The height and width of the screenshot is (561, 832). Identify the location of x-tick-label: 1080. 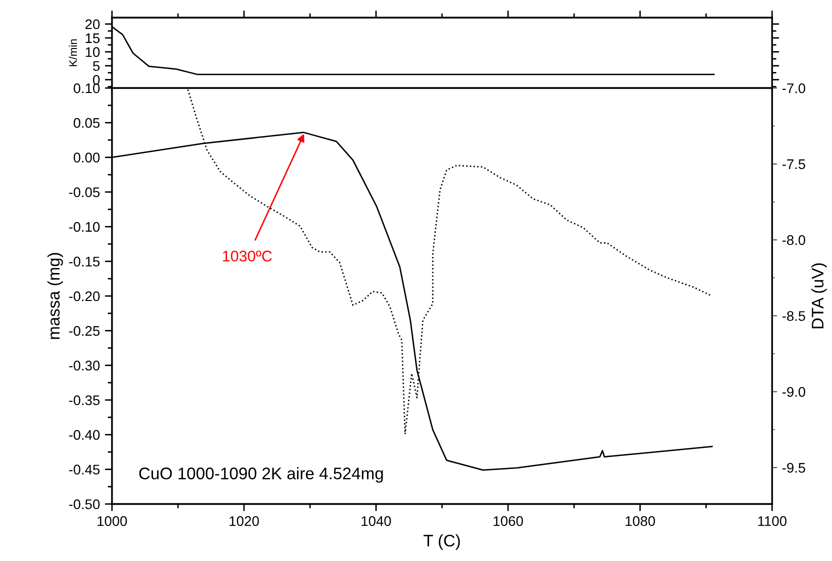
(640, 521).